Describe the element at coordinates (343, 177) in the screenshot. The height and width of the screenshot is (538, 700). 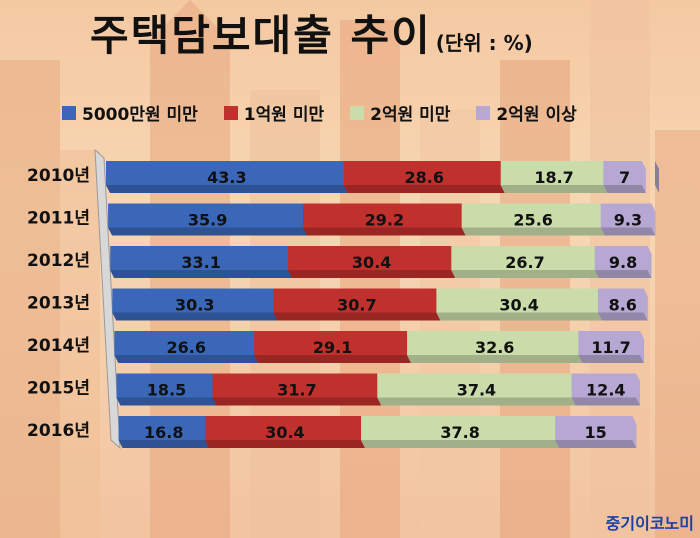
I see `bar-group-1: 2010년 43.3 28.6 18.7 7` at that location.